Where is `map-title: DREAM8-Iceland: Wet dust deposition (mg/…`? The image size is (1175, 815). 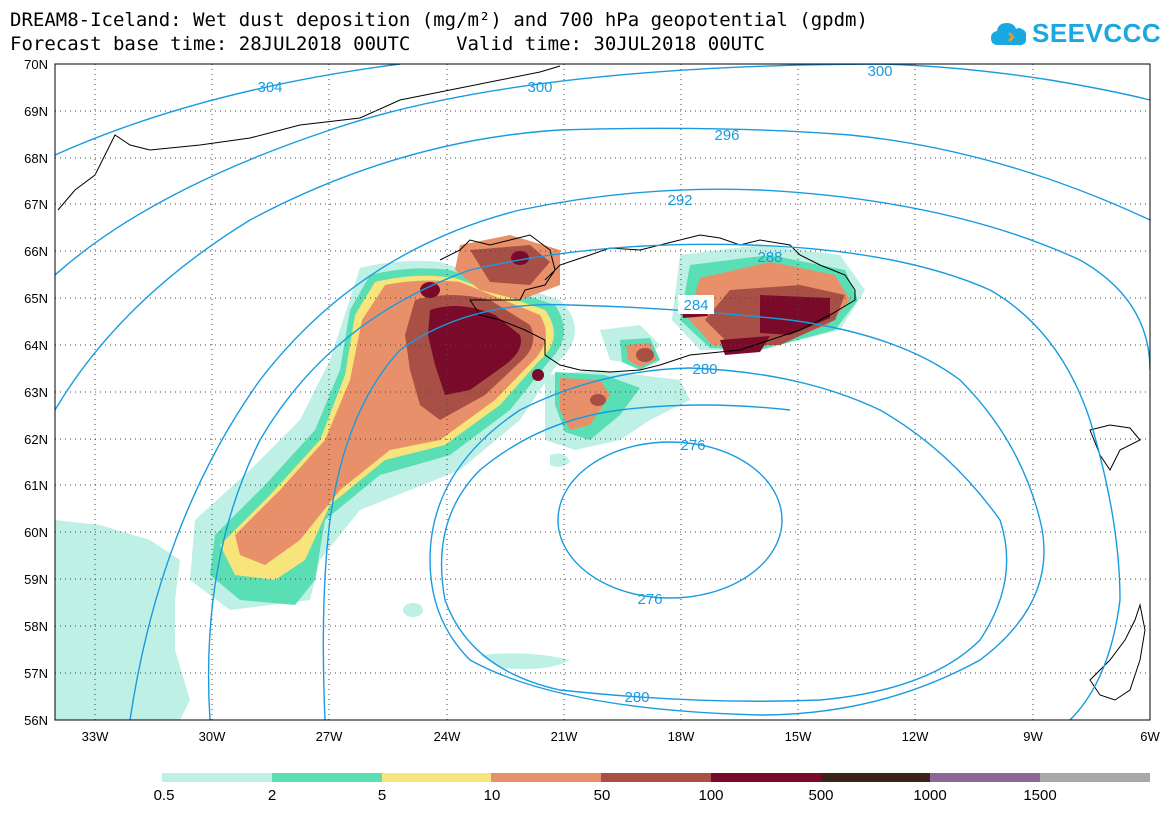
map-title: DREAM8-Iceland: Wet dust deposition (mg/… is located at coordinates (439, 20).